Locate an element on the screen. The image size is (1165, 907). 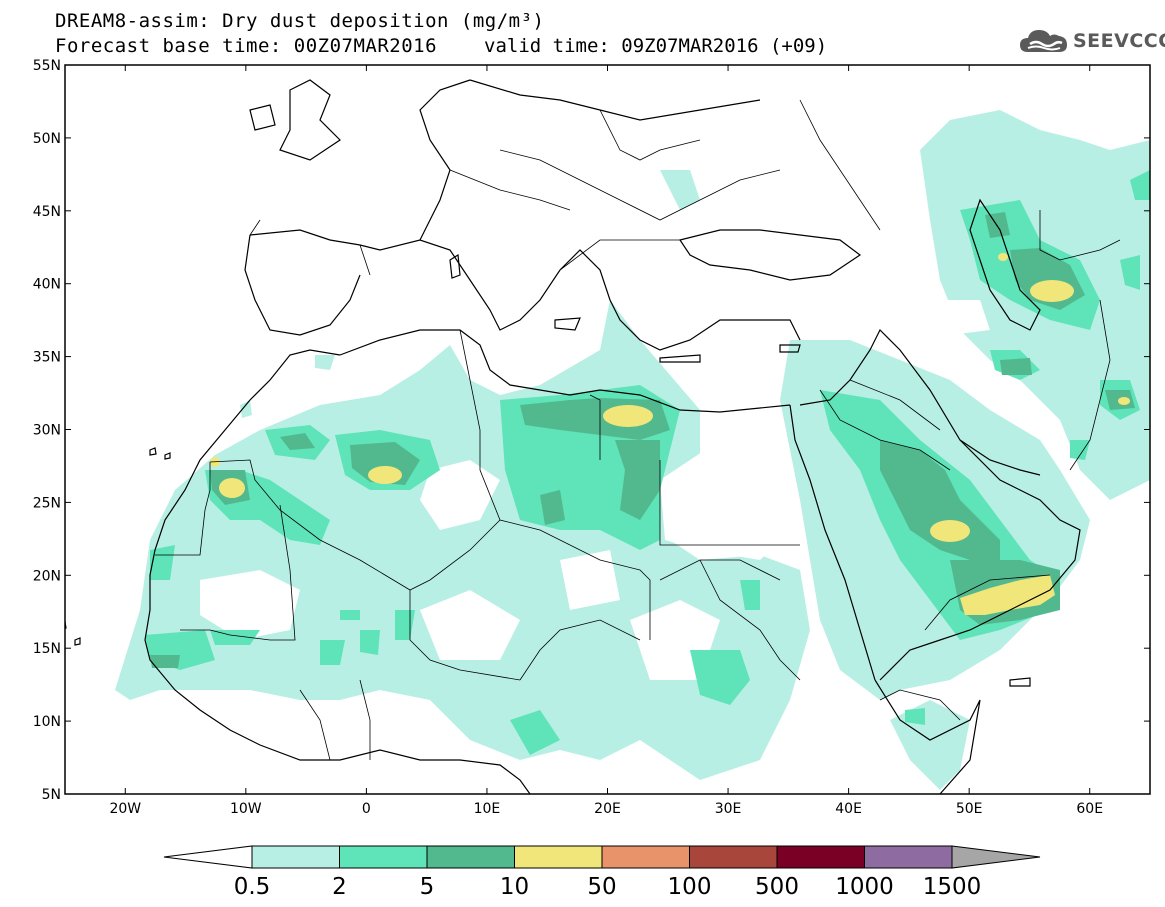
lon-tick-label: 10E is located at coordinates (487, 809).